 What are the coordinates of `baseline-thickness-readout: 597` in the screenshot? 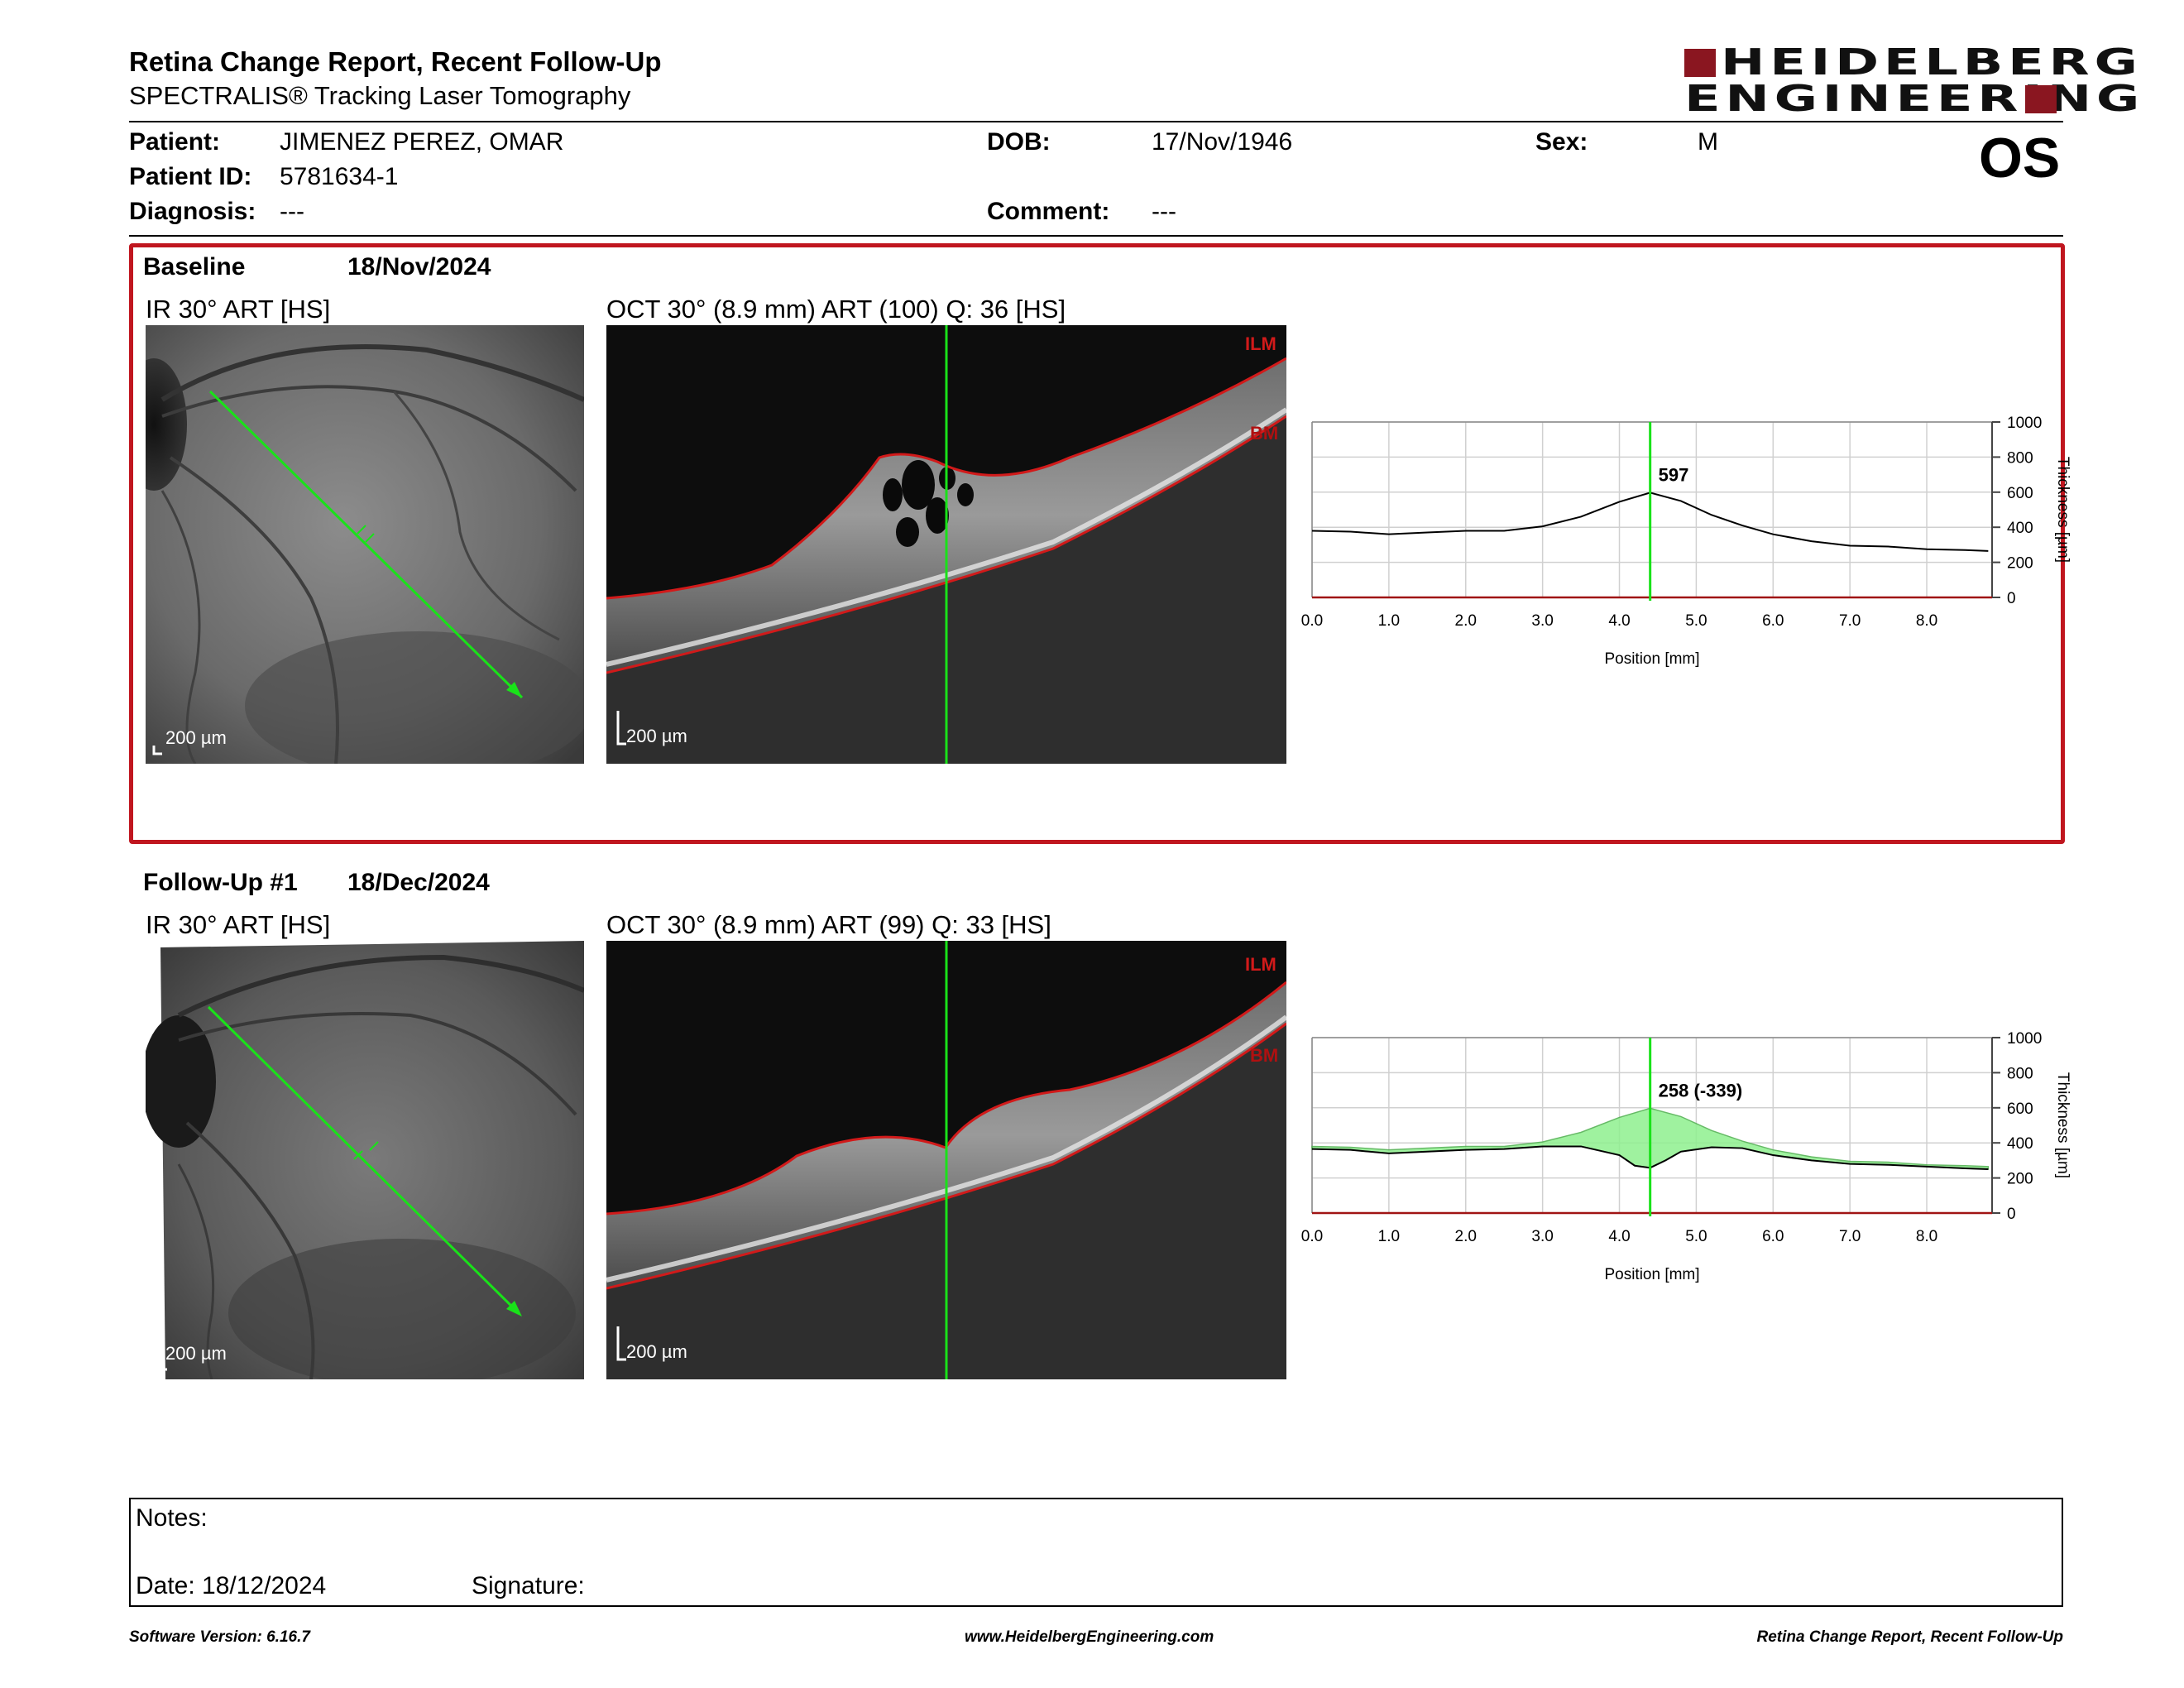 It's located at (1674, 474).